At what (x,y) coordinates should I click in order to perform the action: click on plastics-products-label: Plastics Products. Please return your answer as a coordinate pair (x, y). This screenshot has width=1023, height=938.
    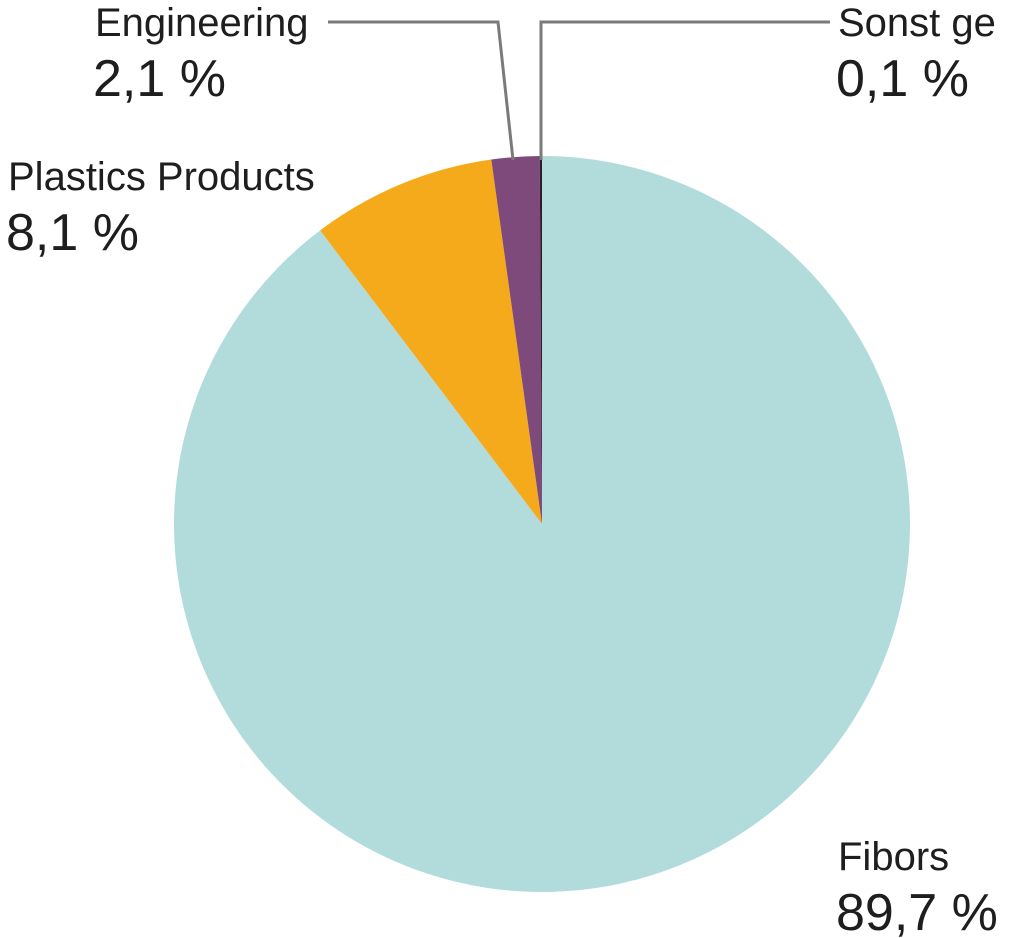
    Looking at the image, I should click on (161, 177).